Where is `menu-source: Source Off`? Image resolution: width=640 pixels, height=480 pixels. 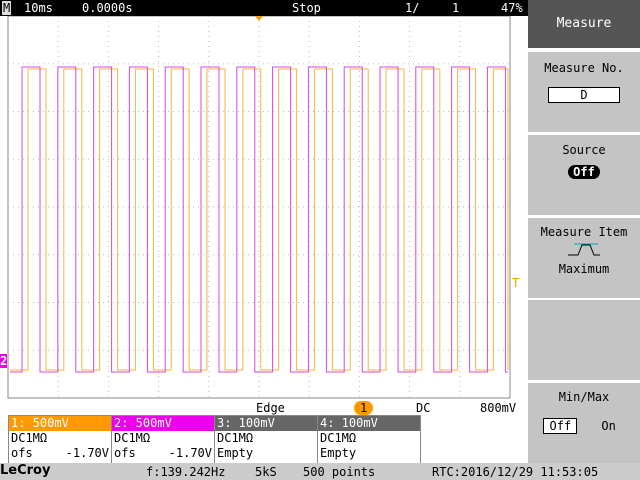 menu-source: Source Off is located at coordinates (584, 175).